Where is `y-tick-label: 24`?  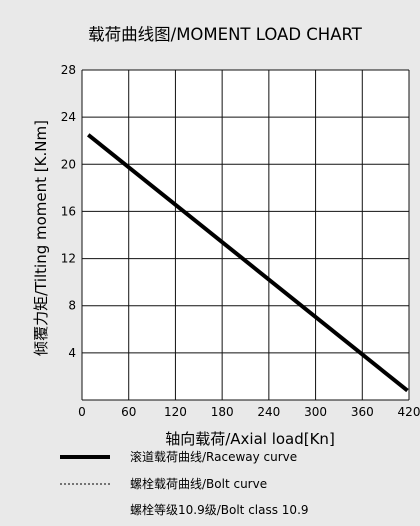 y-tick-label: 24 is located at coordinates (68, 117).